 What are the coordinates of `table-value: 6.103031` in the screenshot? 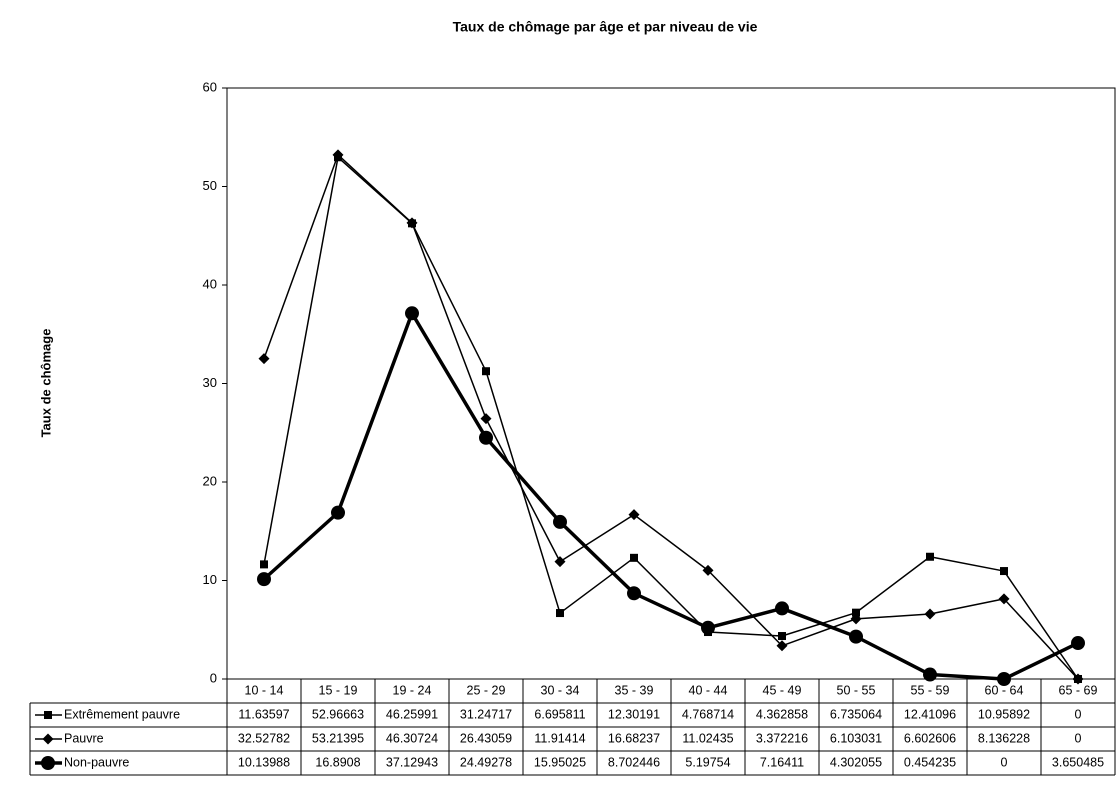 It's located at (856, 738).